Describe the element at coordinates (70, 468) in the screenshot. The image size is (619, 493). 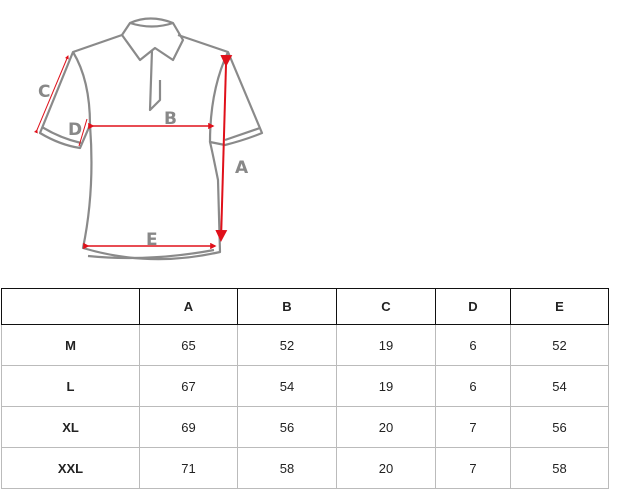
I see `size-cell: XXL` at that location.